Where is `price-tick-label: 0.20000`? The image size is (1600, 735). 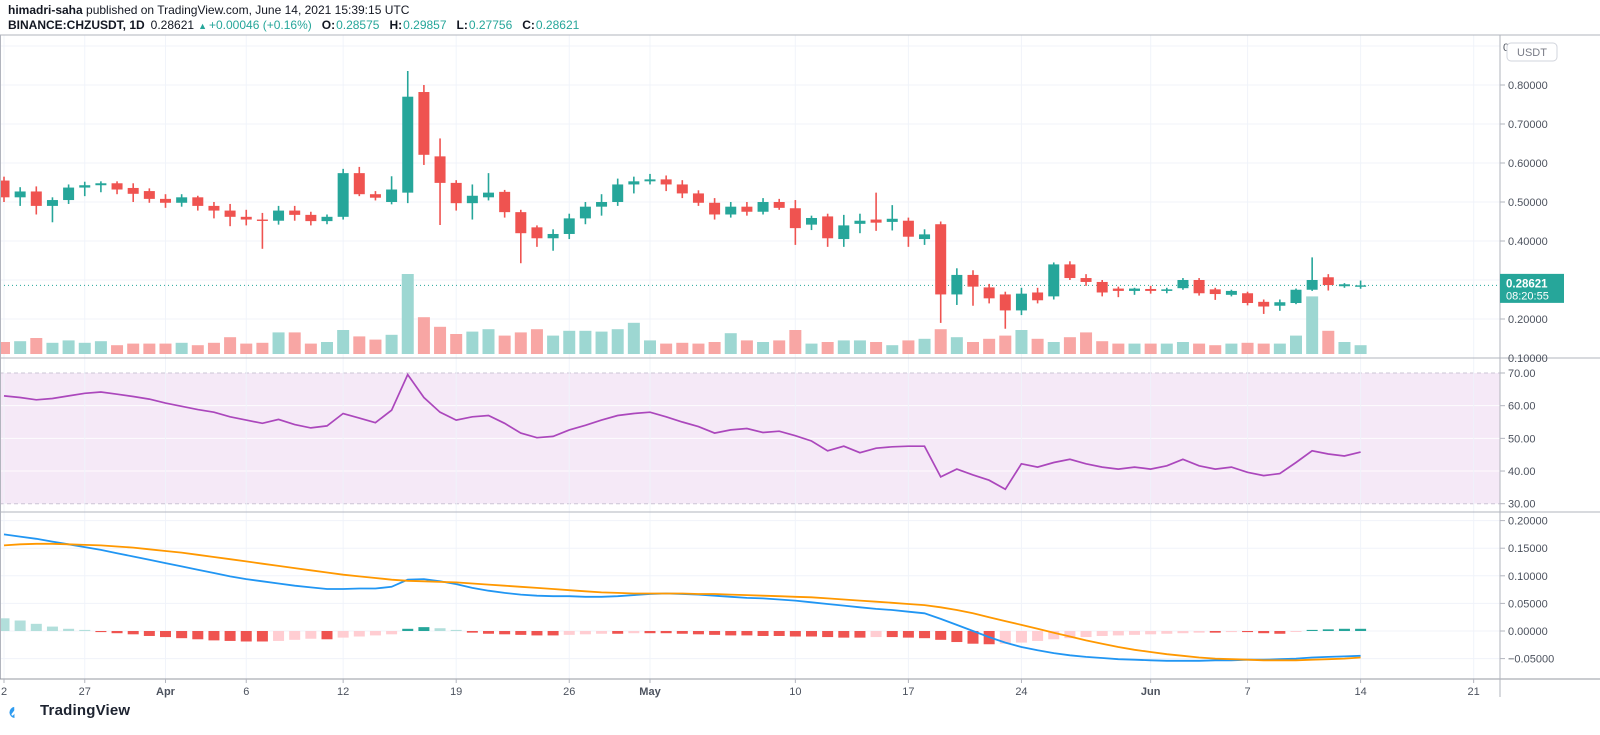 price-tick-label: 0.20000 is located at coordinates (1528, 320).